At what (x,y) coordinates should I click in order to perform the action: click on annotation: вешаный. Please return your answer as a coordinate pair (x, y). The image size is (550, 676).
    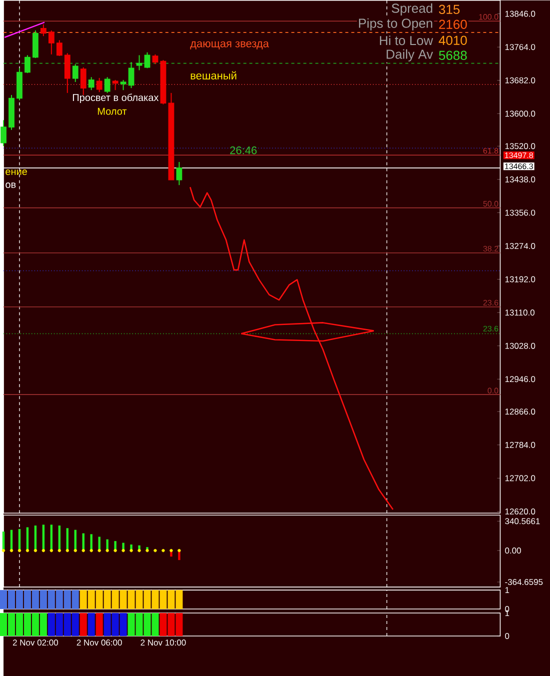
    Looking at the image, I should click on (213, 75).